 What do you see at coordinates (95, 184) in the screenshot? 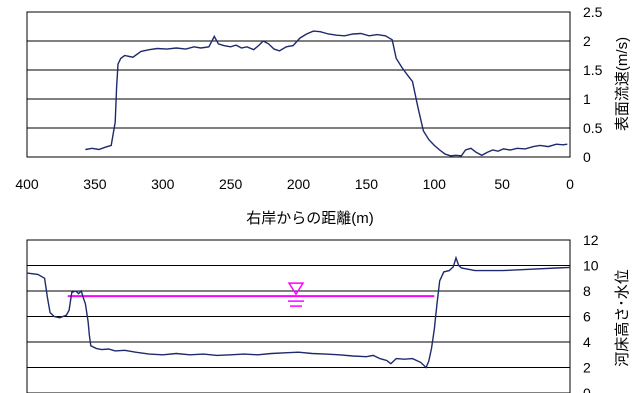
I see `x-tick-label: 350` at bounding box center [95, 184].